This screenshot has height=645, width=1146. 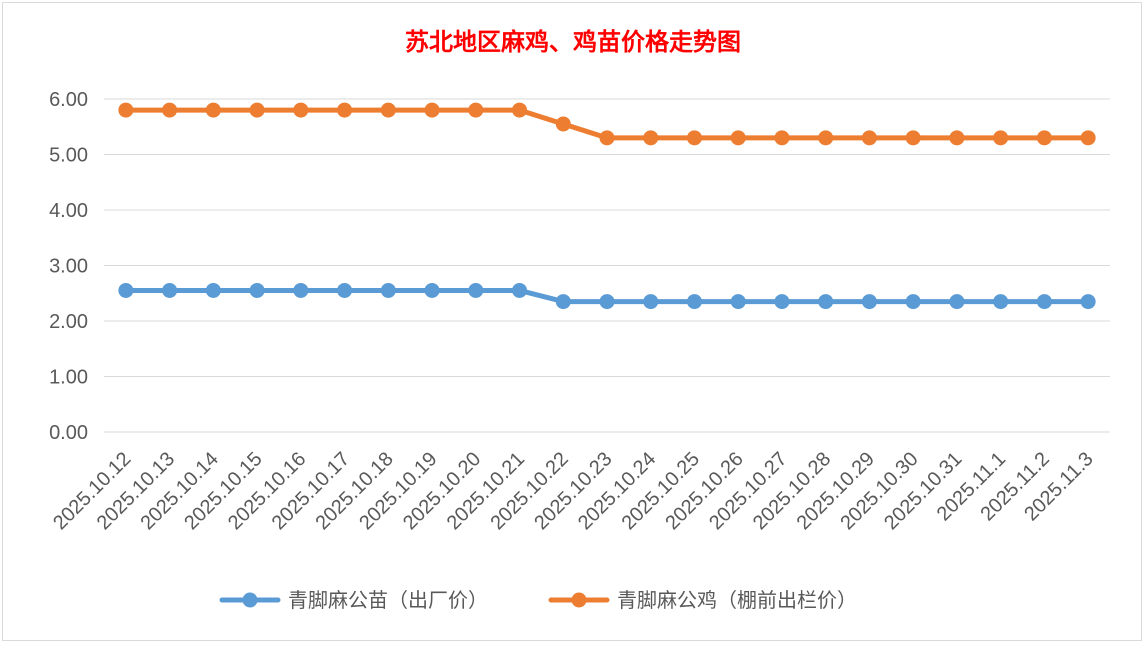 I want to click on chart-title: 苏北地区麻鸡、鸡苗价格走势图, so click(x=573, y=41).